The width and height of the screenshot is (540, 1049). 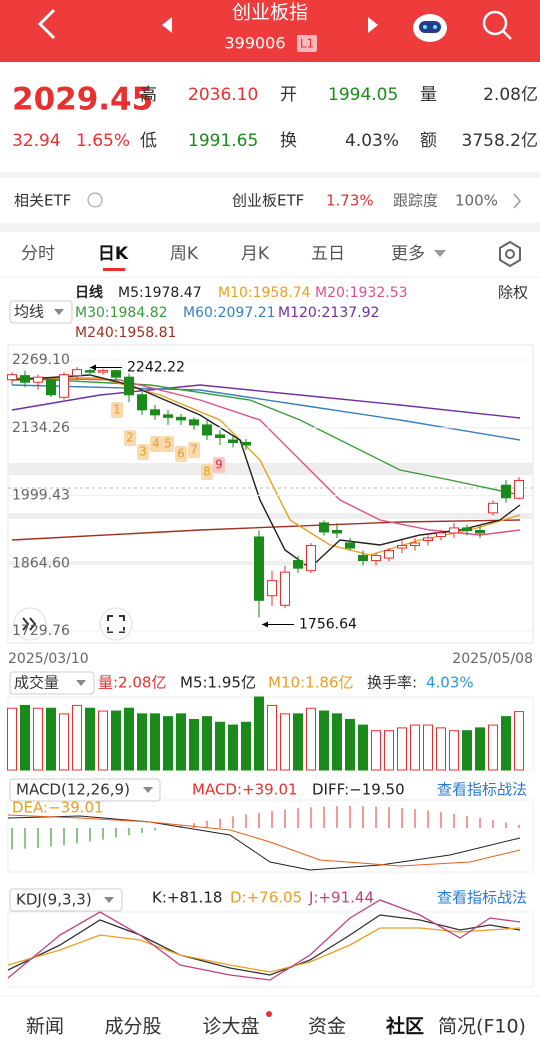 I want to click on etf-name: 创业板ETF, so click(x=268, y=201).